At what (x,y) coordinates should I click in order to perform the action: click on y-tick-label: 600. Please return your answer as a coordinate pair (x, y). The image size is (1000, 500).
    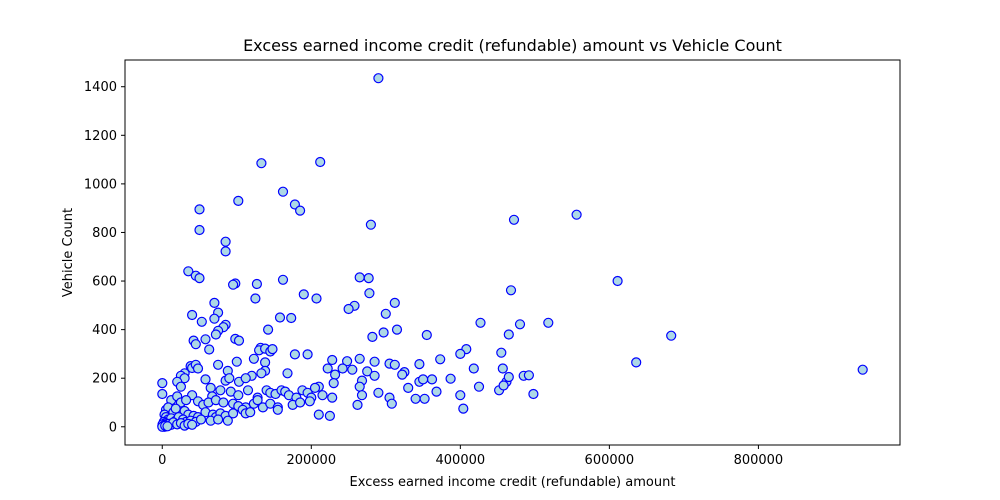
    Looking at the image, I should click on (104, 282).